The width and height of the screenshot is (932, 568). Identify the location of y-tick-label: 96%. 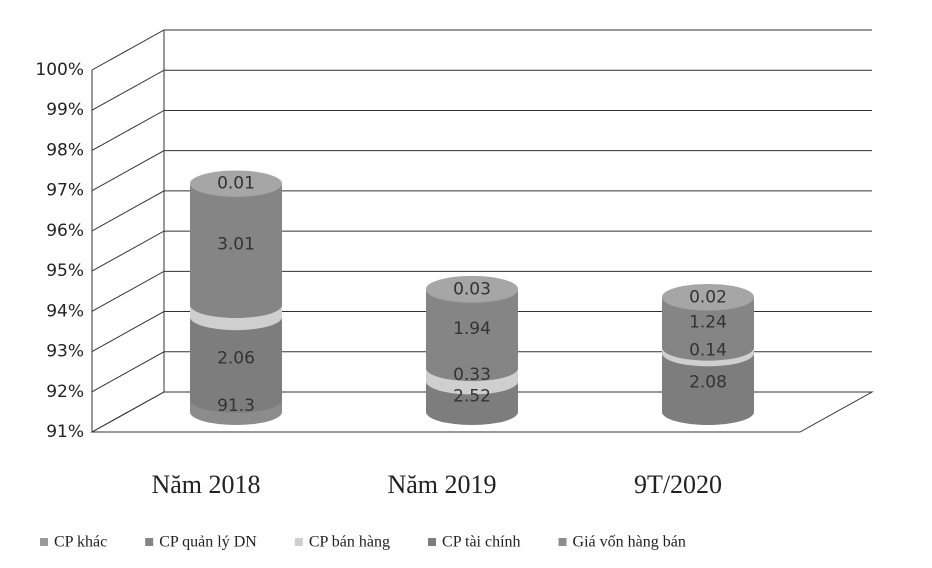
(65, 231).